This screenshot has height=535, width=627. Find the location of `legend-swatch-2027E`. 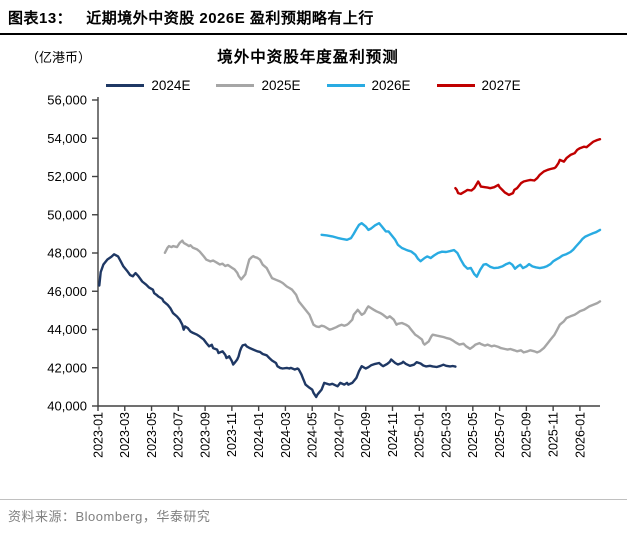

legend-swatch-2027E is located at coordinates (455, 85).